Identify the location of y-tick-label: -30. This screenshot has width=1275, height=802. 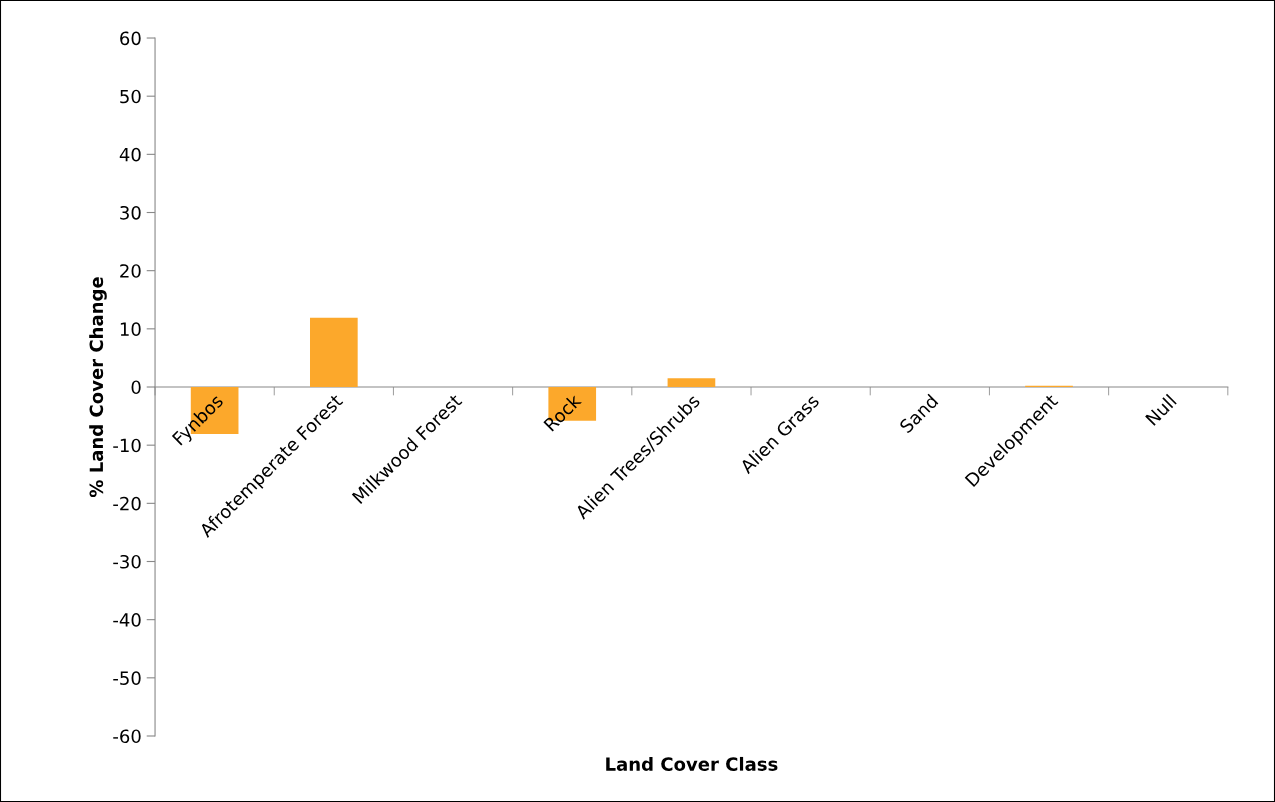
(127, 561).